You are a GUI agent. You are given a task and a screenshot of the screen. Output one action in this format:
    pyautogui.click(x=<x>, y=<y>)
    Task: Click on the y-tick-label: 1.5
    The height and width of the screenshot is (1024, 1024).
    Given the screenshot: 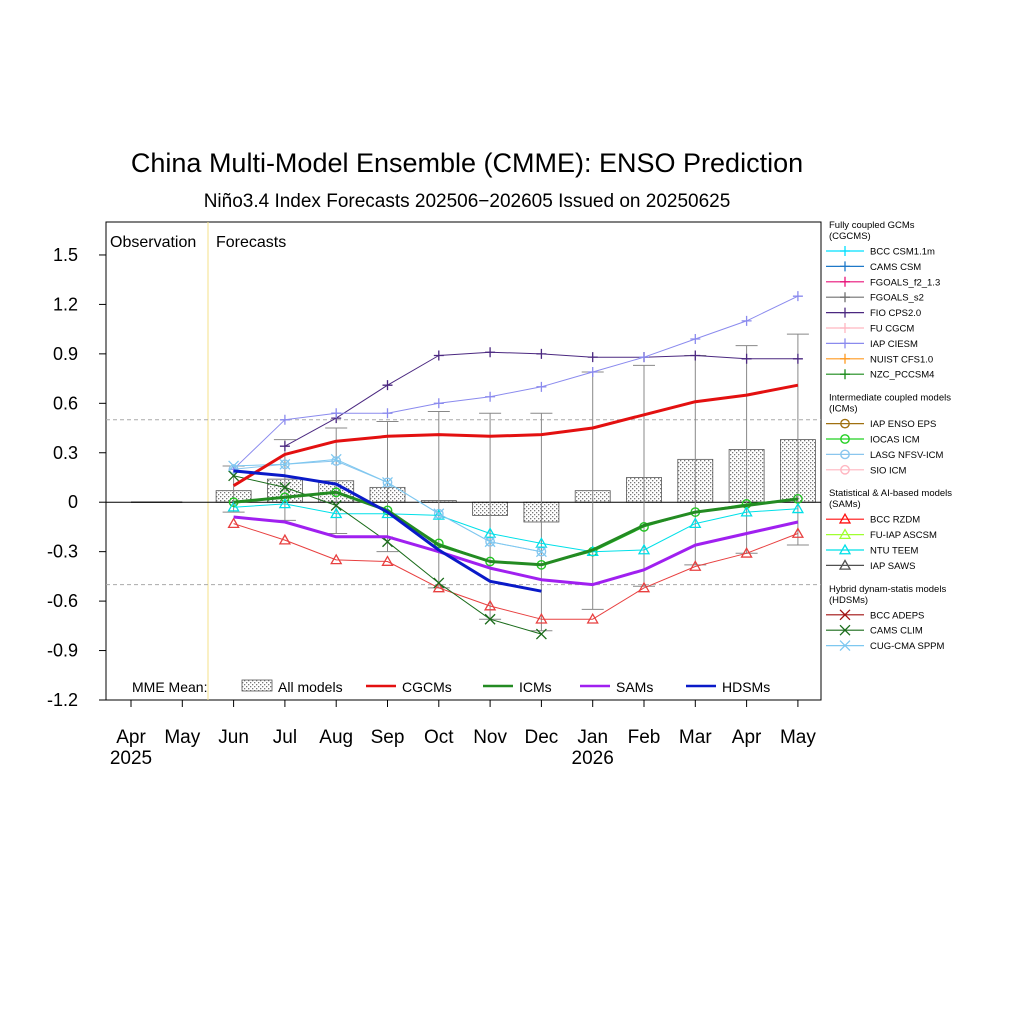 What is the action you would take?
    pyautogui.click(x=65, y=255)
    